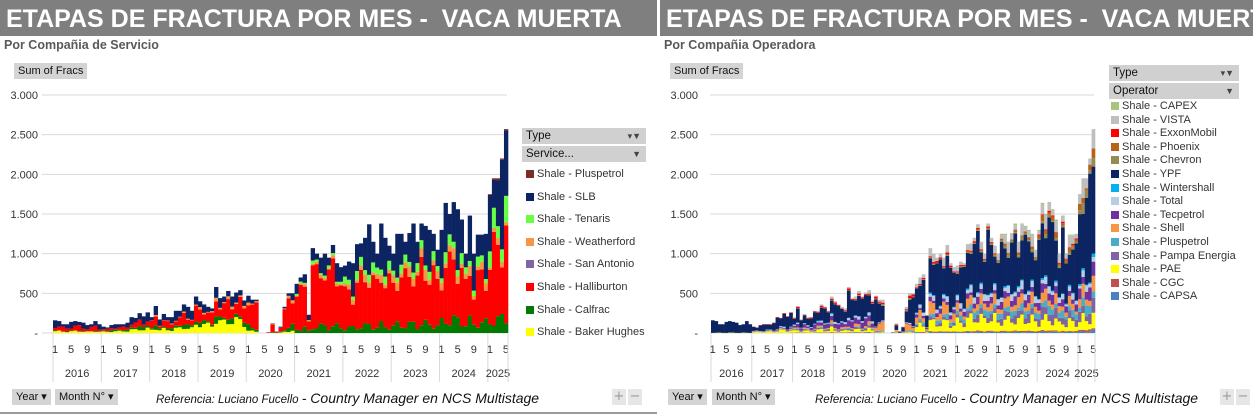 The width and height of the screenshot is (1253, 416). I want to click on legend-item: Shale - Shell, so click(1147, 228).